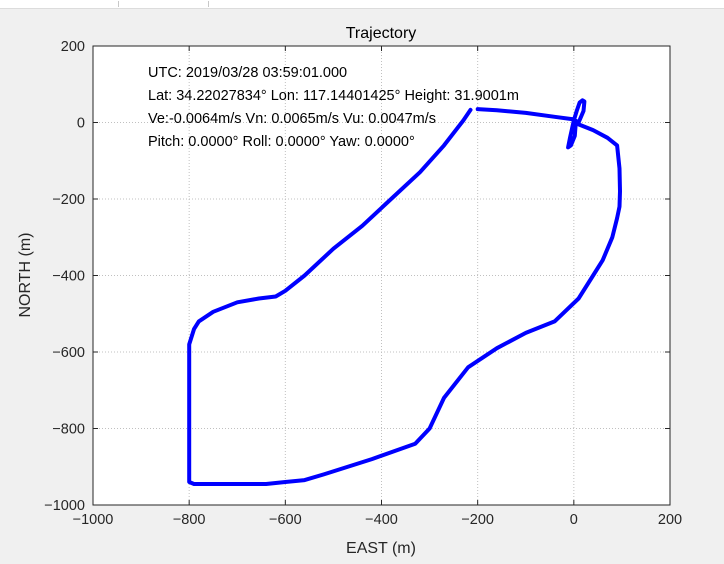 This screenshot has height=564, width=724. I want to click on annotation-utc: UTC: 2019/03/28 03:59:01.000, so click(247, 73).